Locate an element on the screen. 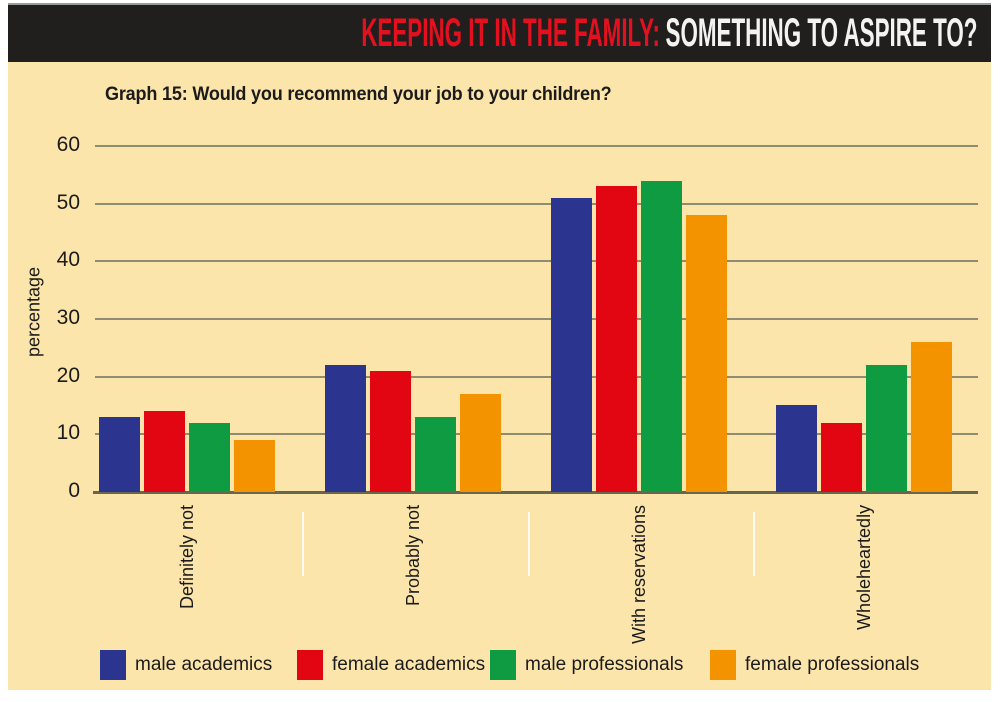 The image size is (1000, 702). legend-item-male-academics: male academics is located at coordinates (186, 665).